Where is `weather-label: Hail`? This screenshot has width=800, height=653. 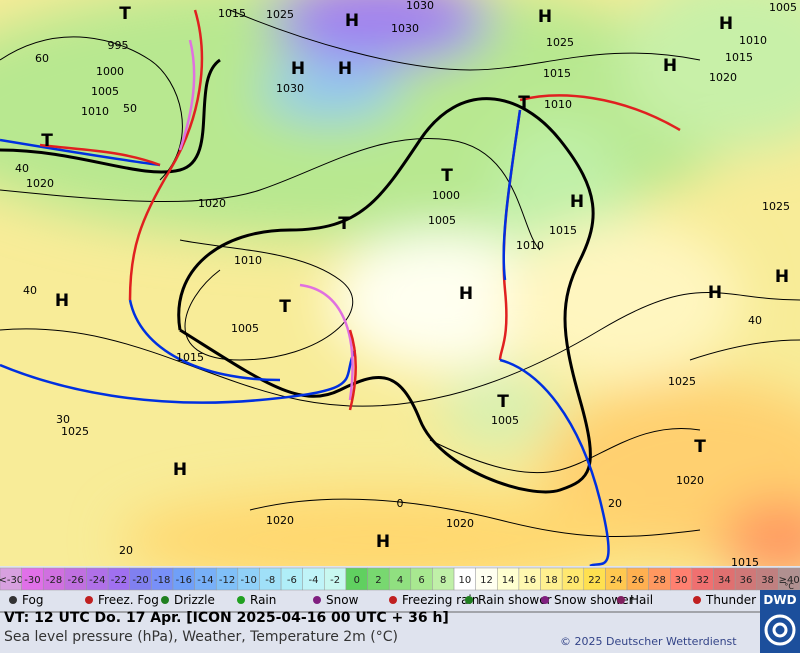 weather-label: Hail is located at coordinates (641, 600).